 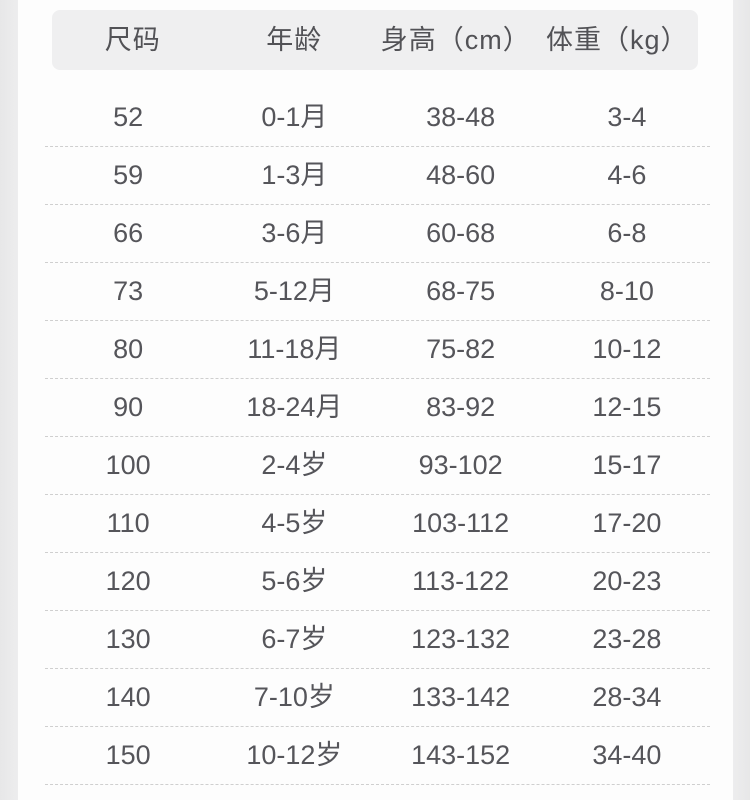 I want to click on cell-weight: 17-20, so click(x=627, y=523).